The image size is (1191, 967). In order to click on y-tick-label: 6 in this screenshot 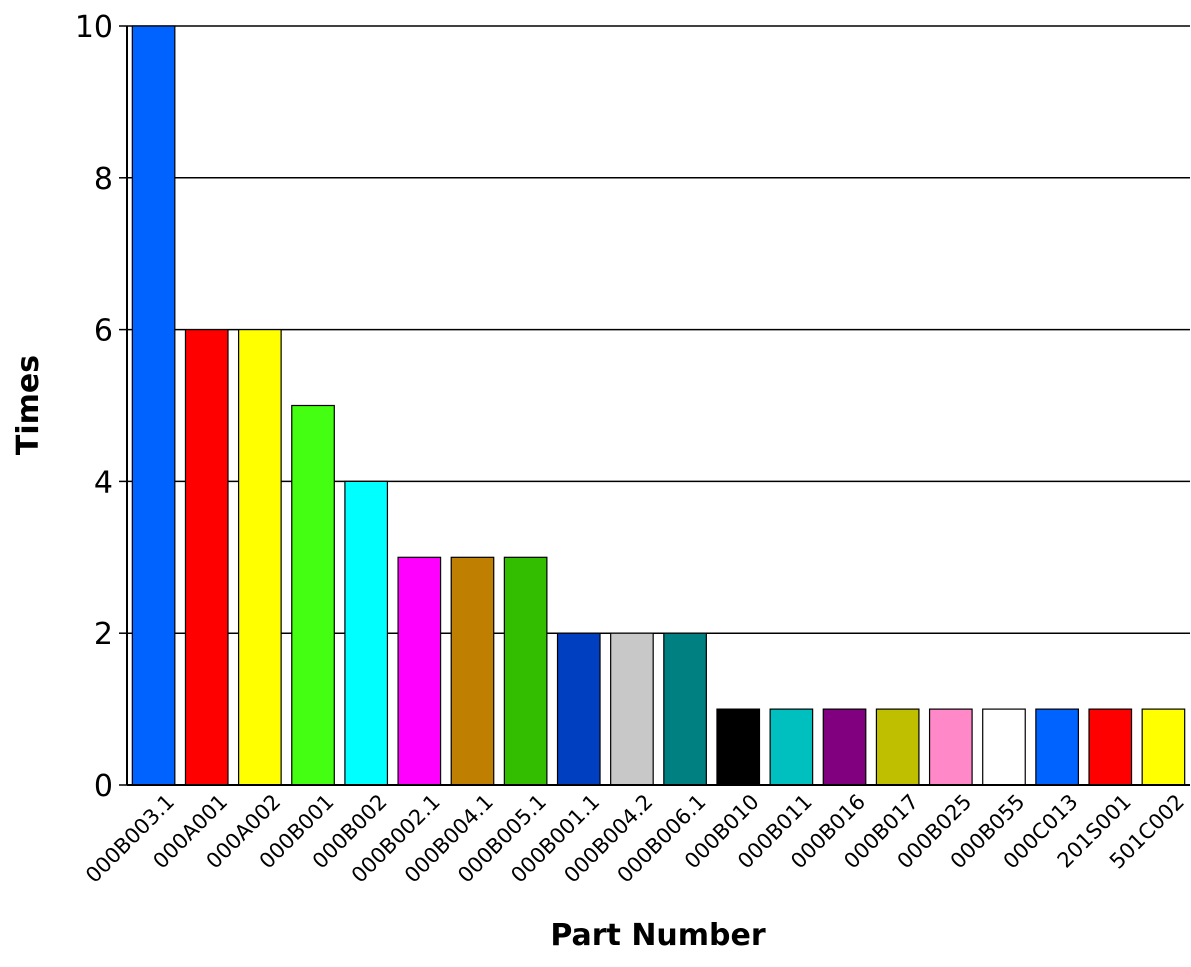, I will do `click(103, 331)`.